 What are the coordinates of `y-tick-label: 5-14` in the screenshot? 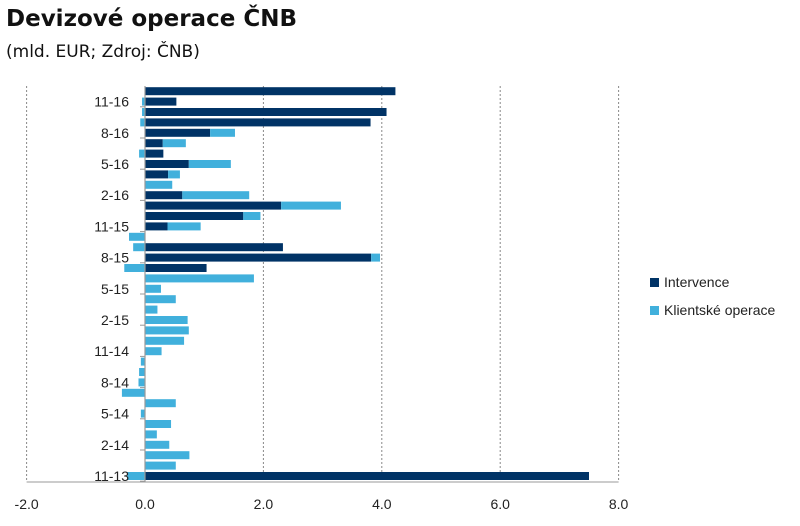 It's located at (115, 414).